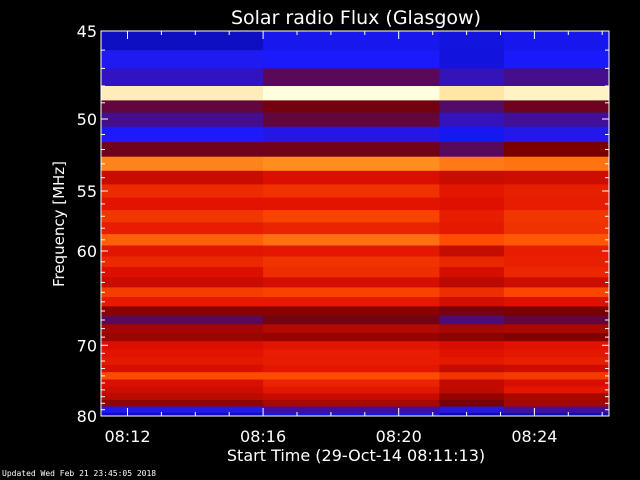 The image size is (640, 480). Describe the element at coordinates (263, 436) in the screenshot. I see `x-tick-label: 08:16` at that location.